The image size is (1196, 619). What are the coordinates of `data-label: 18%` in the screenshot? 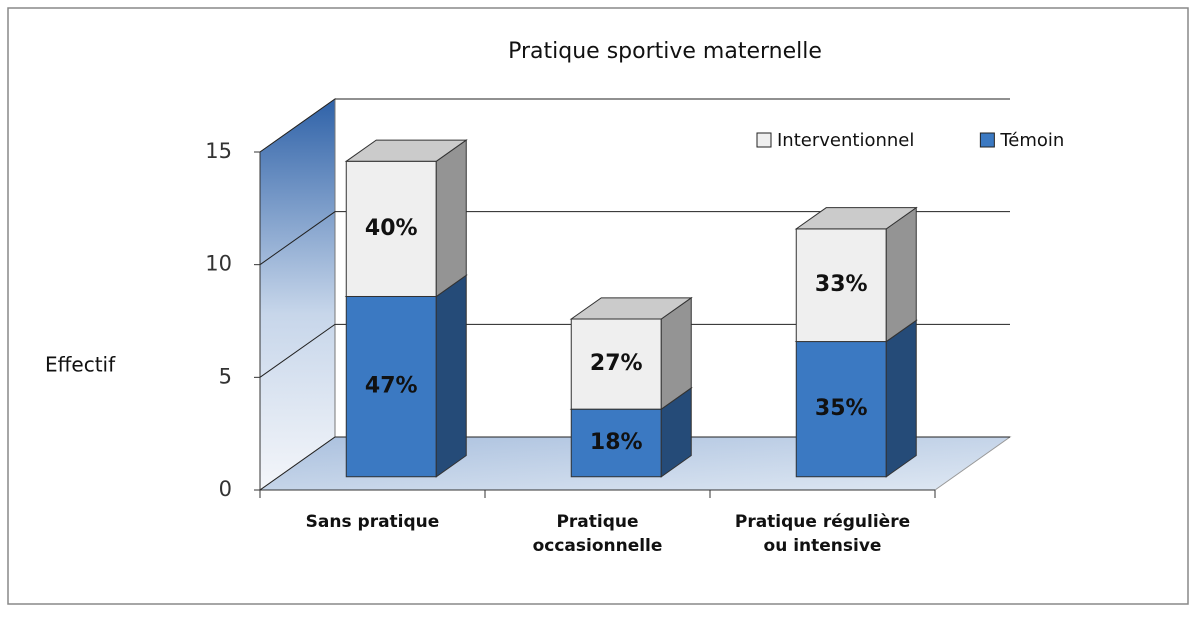 It's located at (616, 442).